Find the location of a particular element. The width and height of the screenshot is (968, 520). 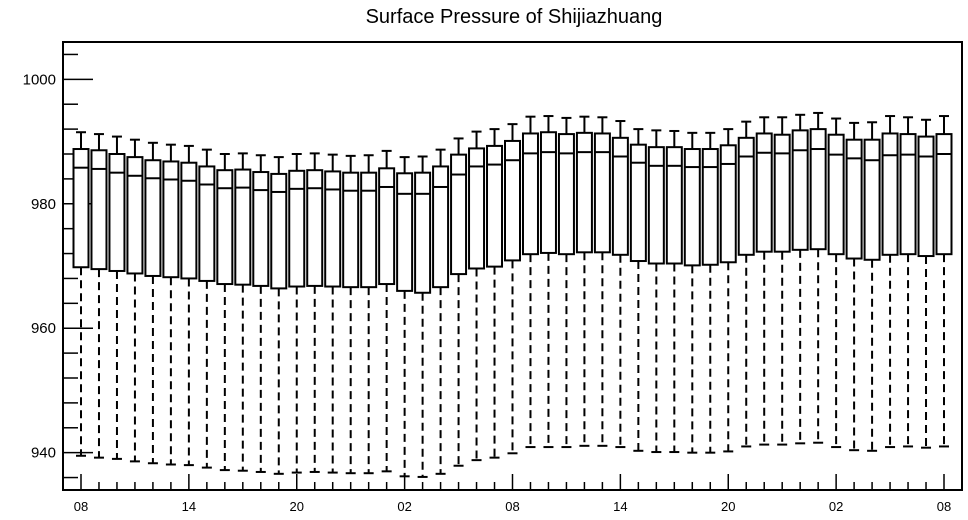

y-tick-label: 1000 is located at coordinates (39, 79).